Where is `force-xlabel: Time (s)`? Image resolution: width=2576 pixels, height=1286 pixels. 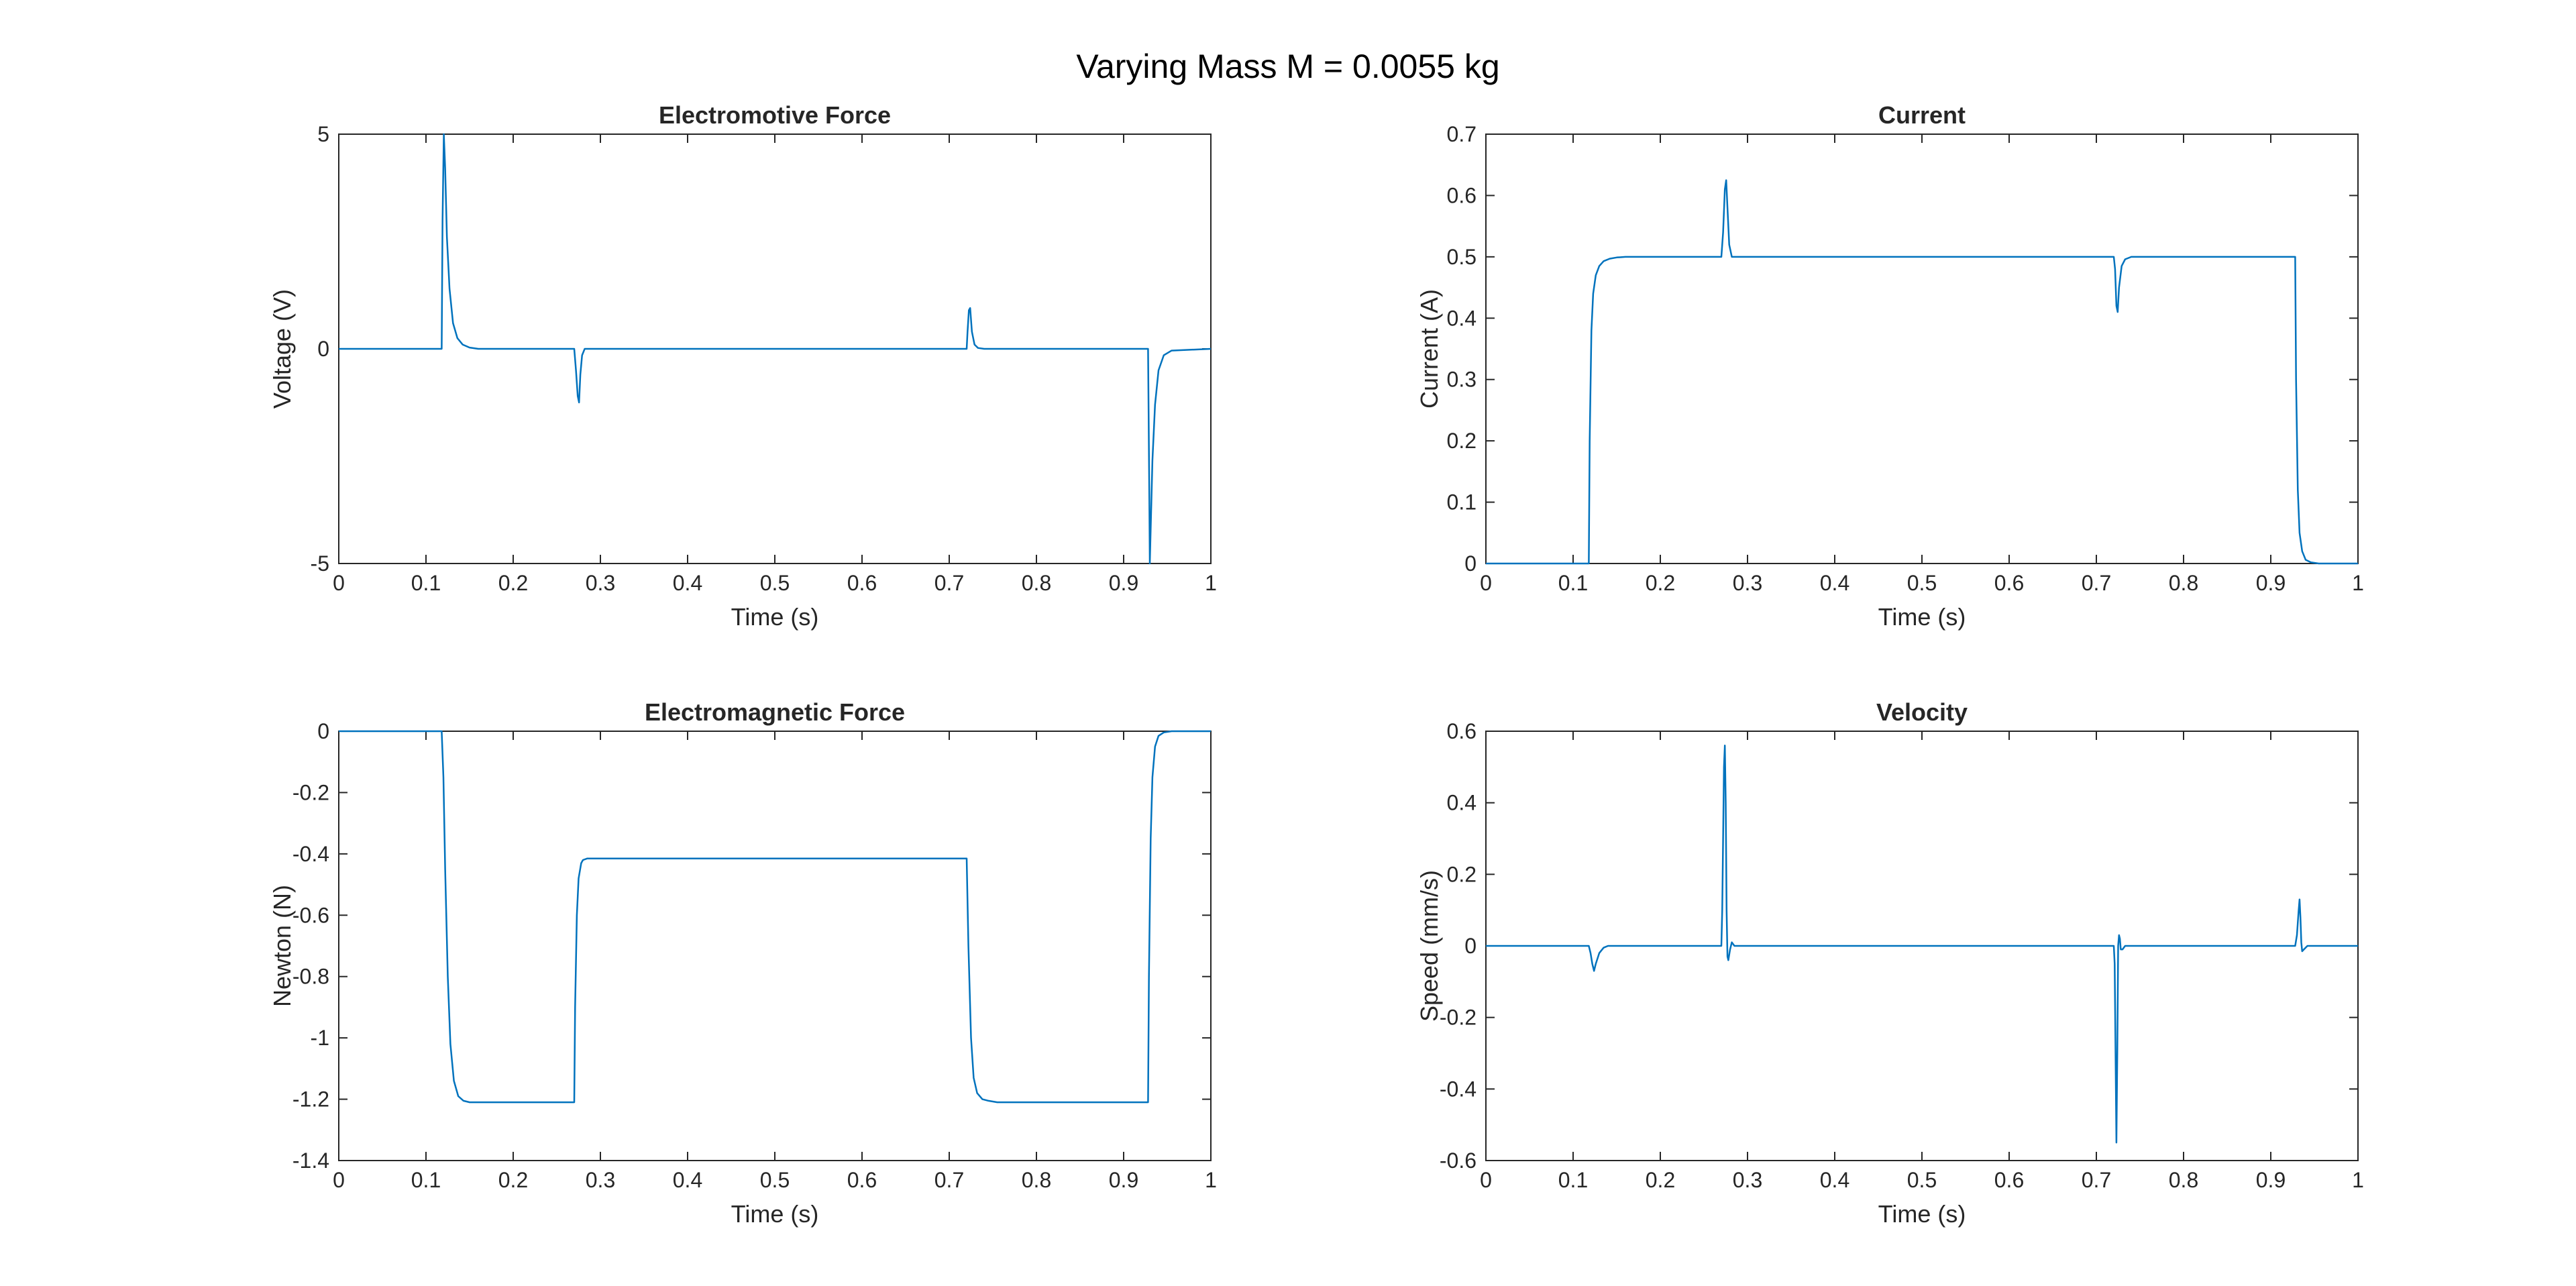 force-xlabel: Time (s) is located at coordinates (775, 1214).